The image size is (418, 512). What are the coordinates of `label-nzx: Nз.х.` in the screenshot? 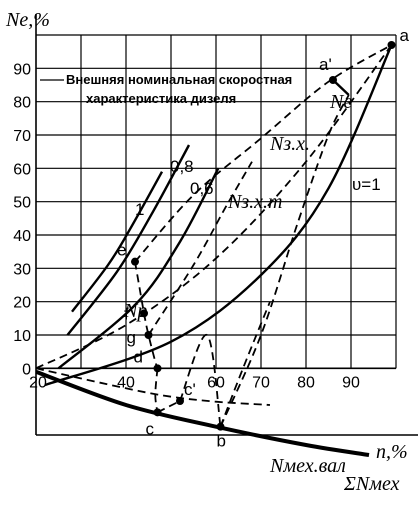 It's located at (289, 144).